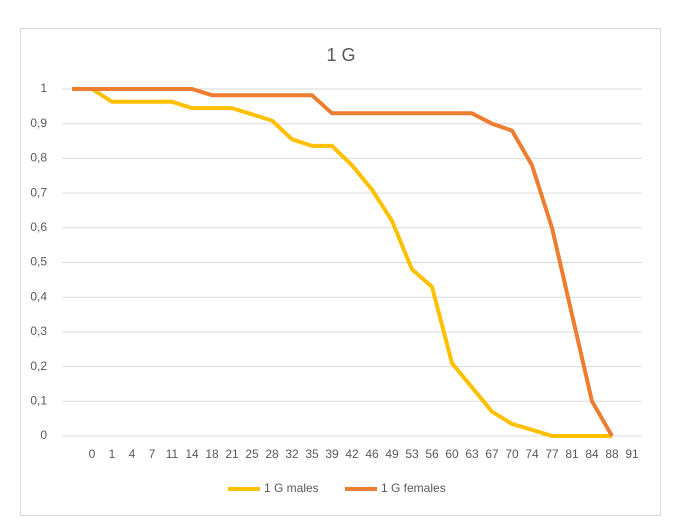  What do you see at coordinates (272, 454) in the screenshot?
I see `x-tick-label: 28` at bounding box center [272, 454].